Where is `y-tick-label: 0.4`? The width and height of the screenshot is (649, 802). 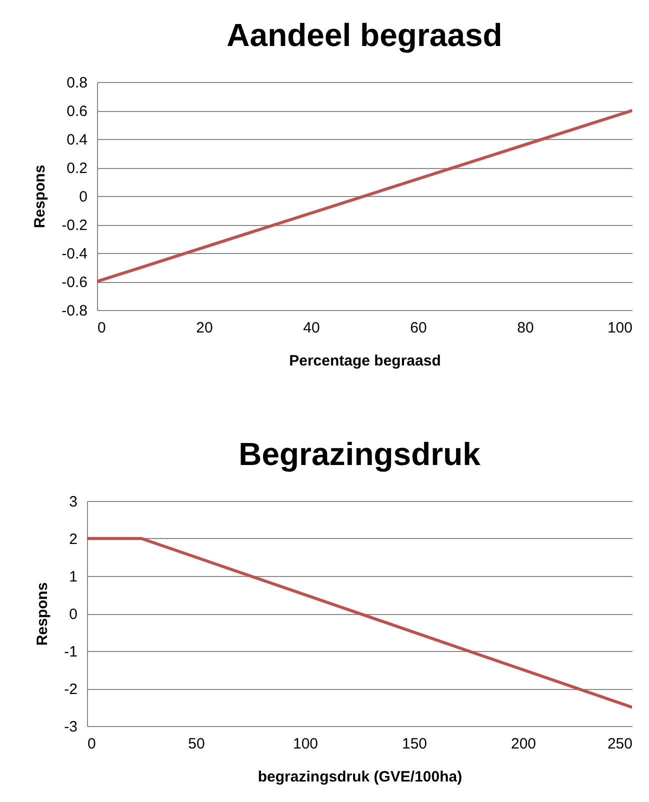 y-tick-label: 0.4 is located at coordinates (77, 140).